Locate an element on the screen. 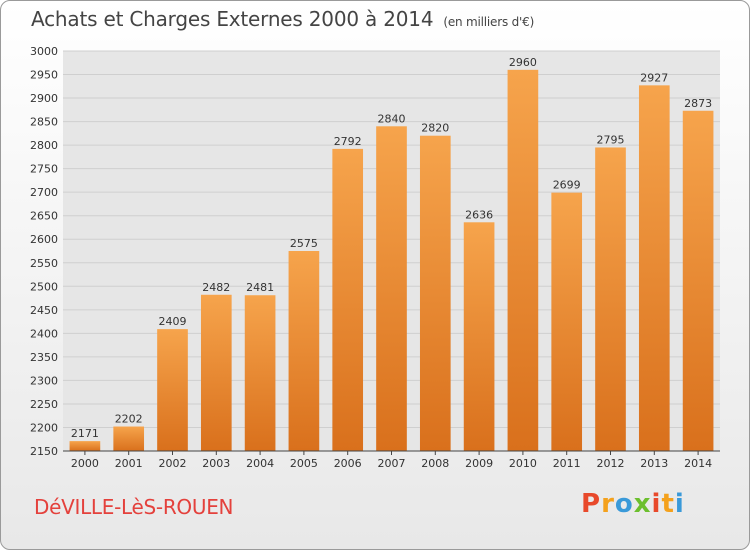  bar-2003 is located at coordinates (216, 372).